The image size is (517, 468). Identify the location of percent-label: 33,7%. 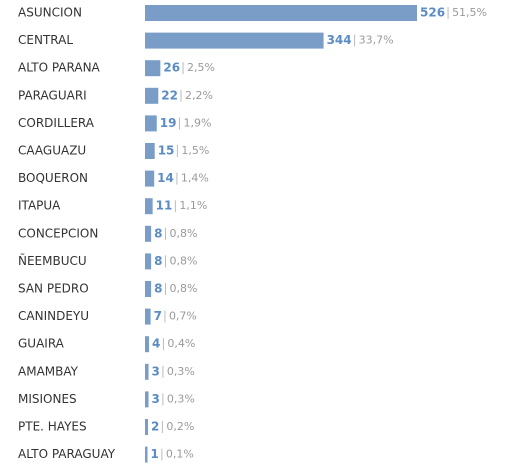
(376, 40).